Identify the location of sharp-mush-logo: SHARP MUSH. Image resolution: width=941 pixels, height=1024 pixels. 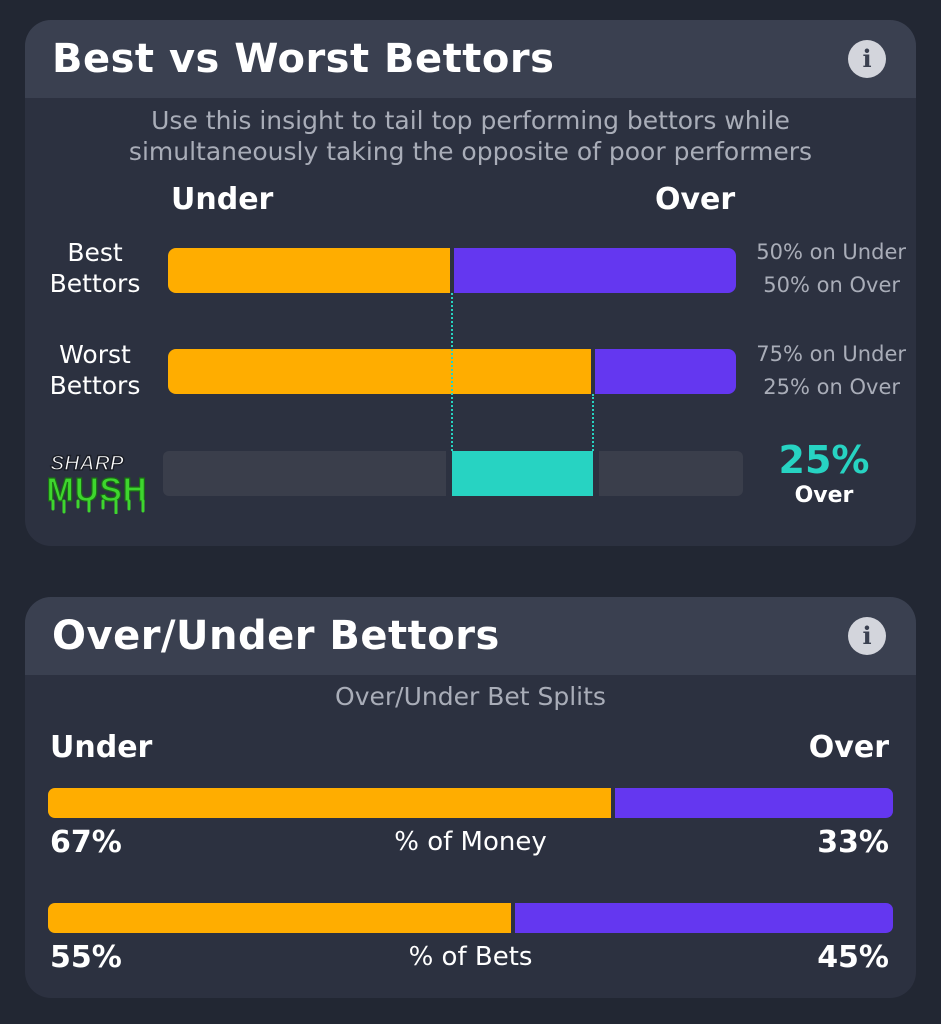
(96, 482).